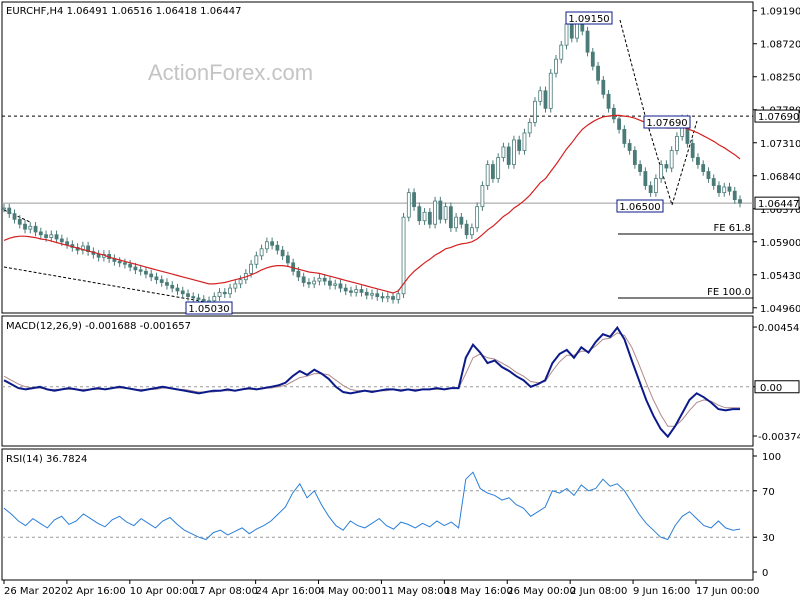 The image size is (800, 600). What do you see at coordinates (767, 515) in the screenshot?
I see `rsi-axis: 100 70 30 0` at bounding box center [767, 515].